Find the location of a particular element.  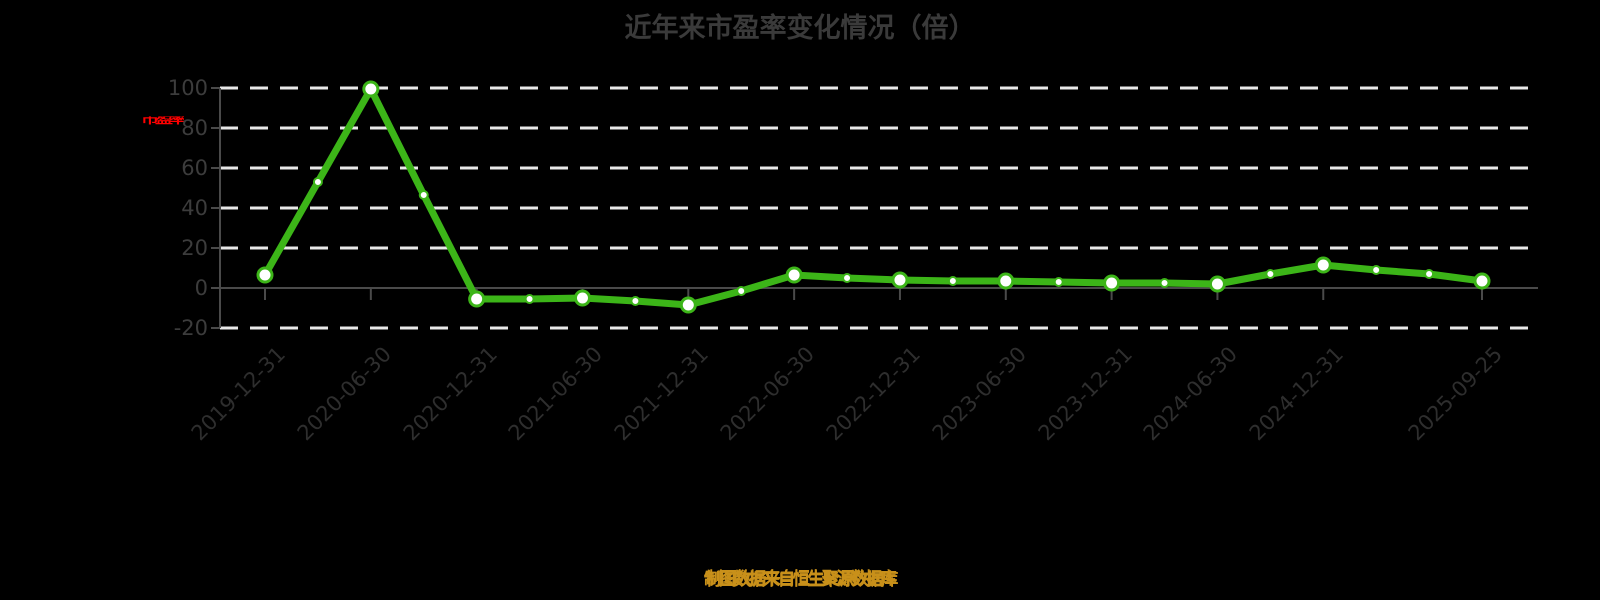

y-axis-tick-label: 80 is located at coordinates (194, 128).